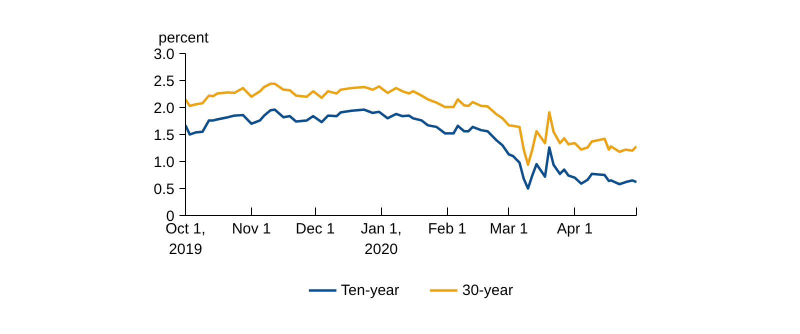 The width and height of the screenshot is (800, 334). I want to click on y-tick-label: 1.0, so click(164, 162).